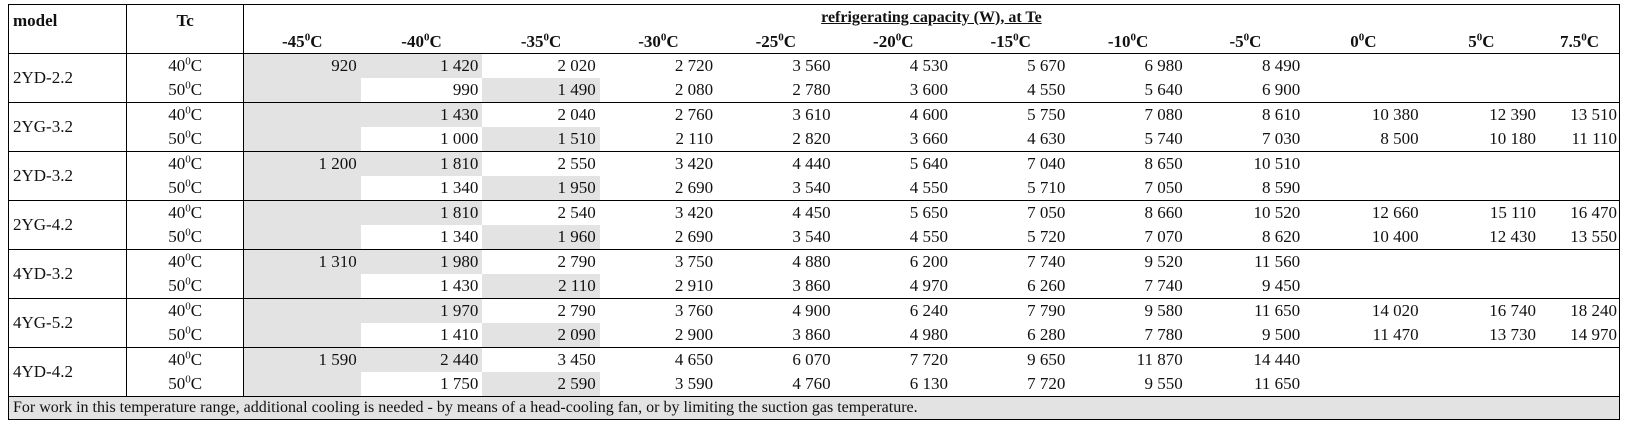 This screenshot has height=443, width=1625. What do you see at coordinates (1281, 114) in the screenshot?
I see `capacity-cell: 8 610` at bounding box center [1281, 114].